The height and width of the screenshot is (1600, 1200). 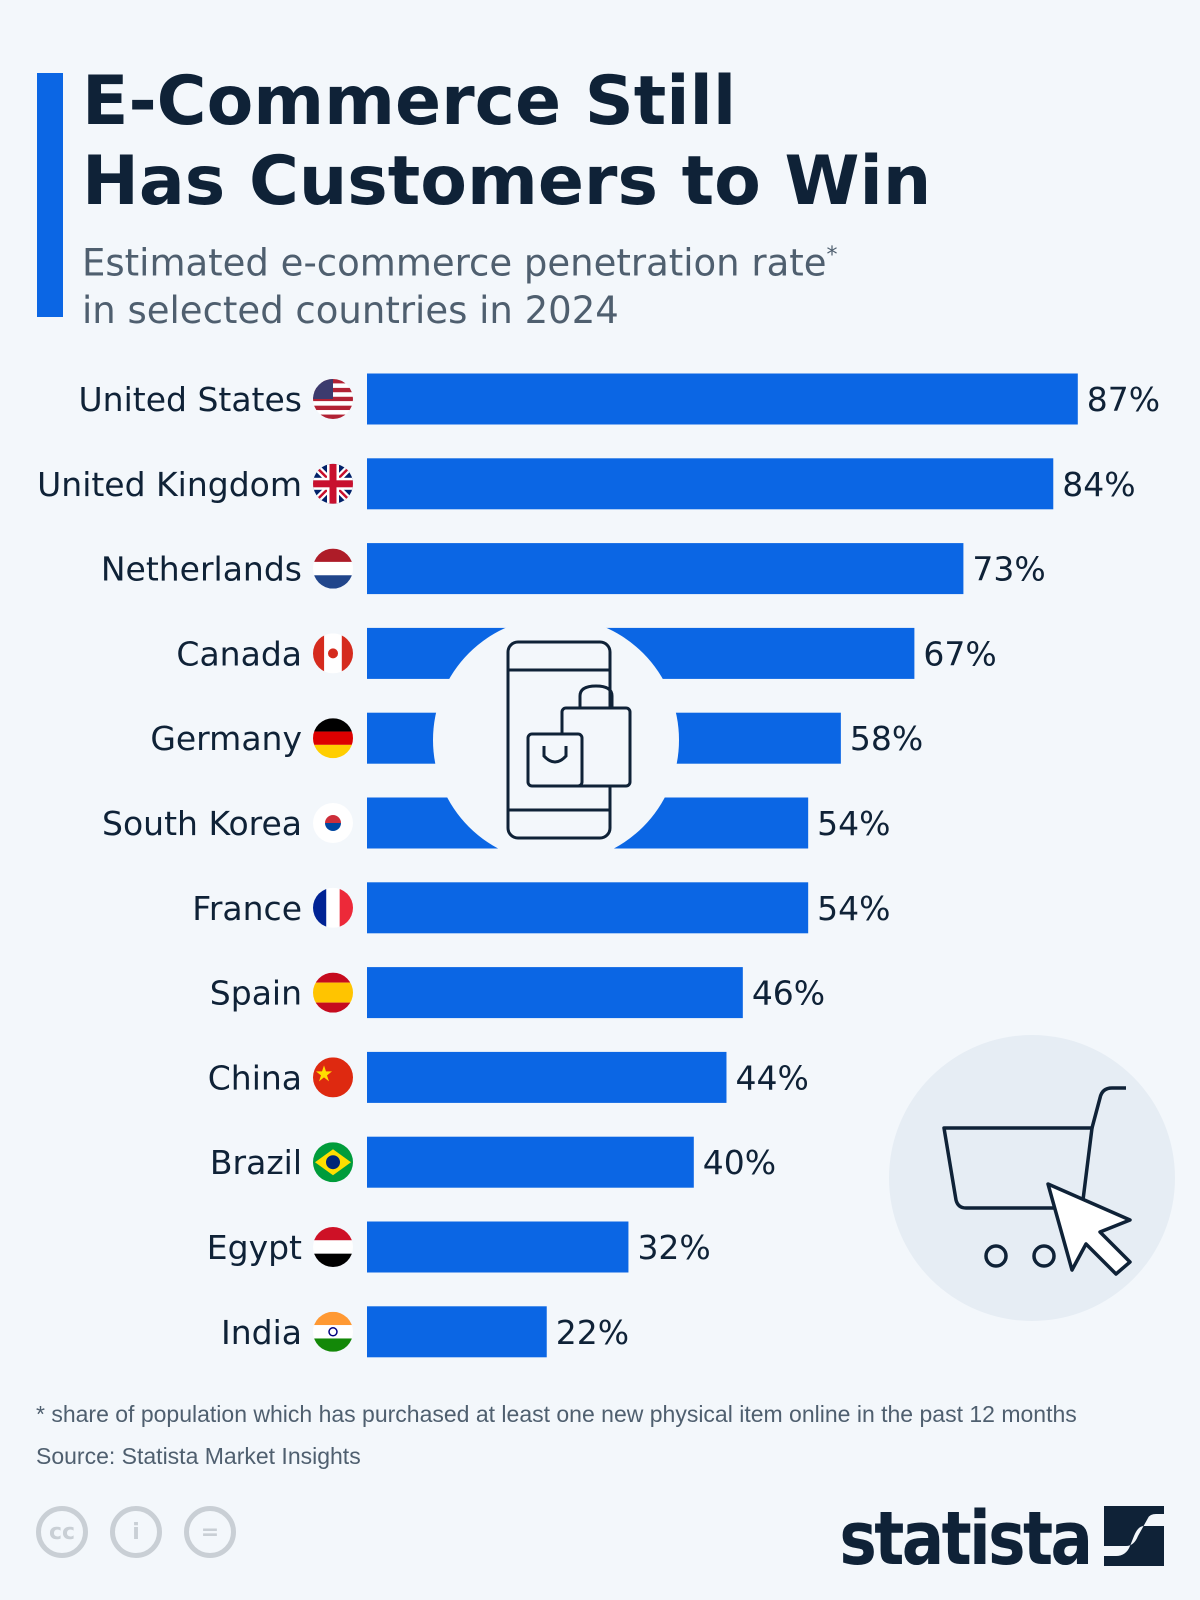 I want to click on bar-row: 73% Netherlands, so click(x=573, y=569).